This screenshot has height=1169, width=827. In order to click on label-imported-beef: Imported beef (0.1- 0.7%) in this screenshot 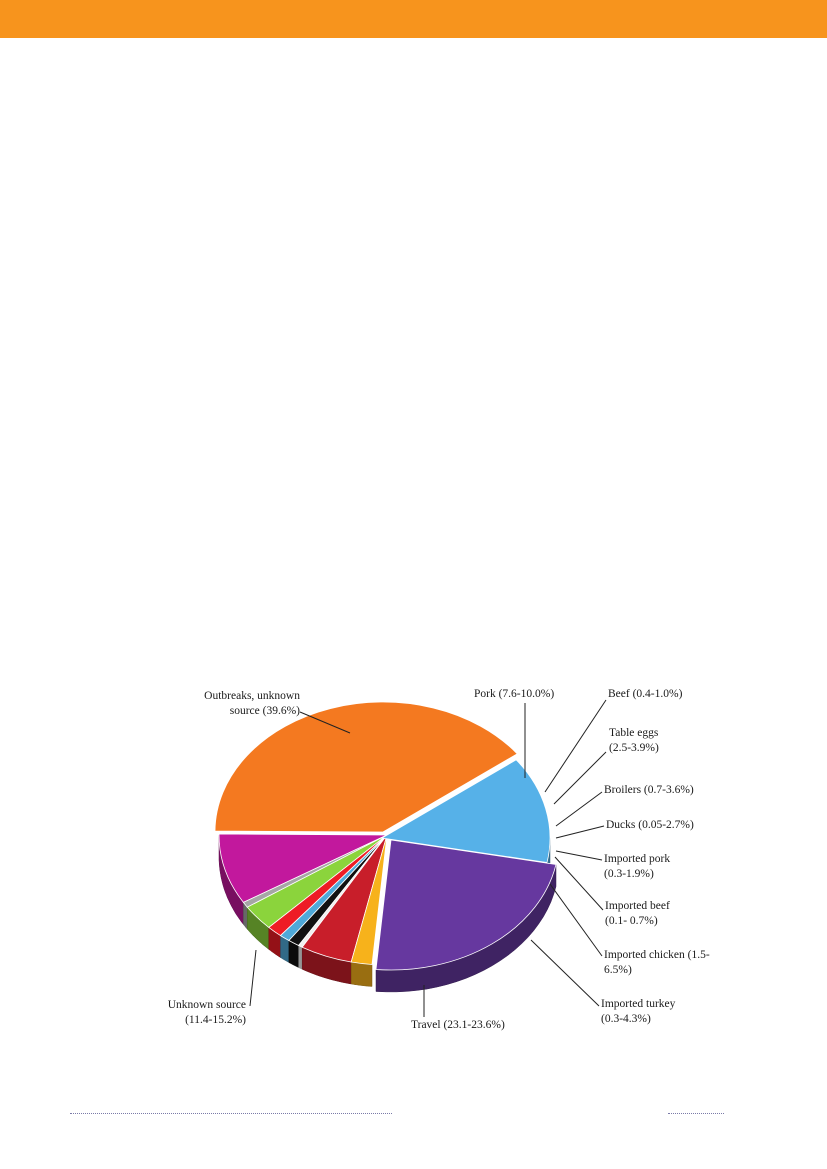, I will do `click(637, 913)`.